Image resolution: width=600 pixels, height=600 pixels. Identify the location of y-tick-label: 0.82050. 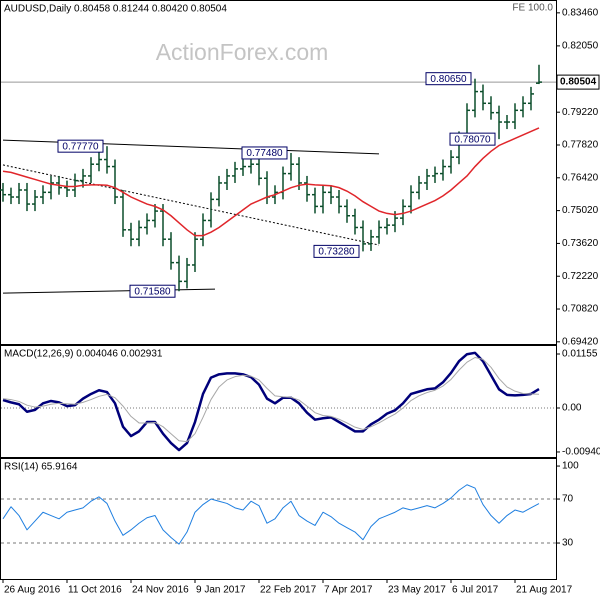
(580, 46).